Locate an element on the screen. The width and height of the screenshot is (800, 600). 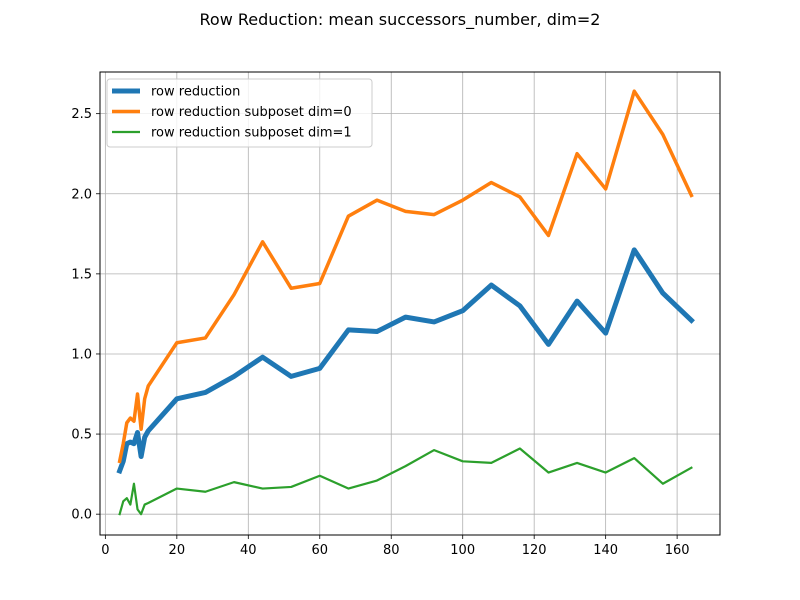
y-tick-label: 1.0 is located at coordinates (81, 354).